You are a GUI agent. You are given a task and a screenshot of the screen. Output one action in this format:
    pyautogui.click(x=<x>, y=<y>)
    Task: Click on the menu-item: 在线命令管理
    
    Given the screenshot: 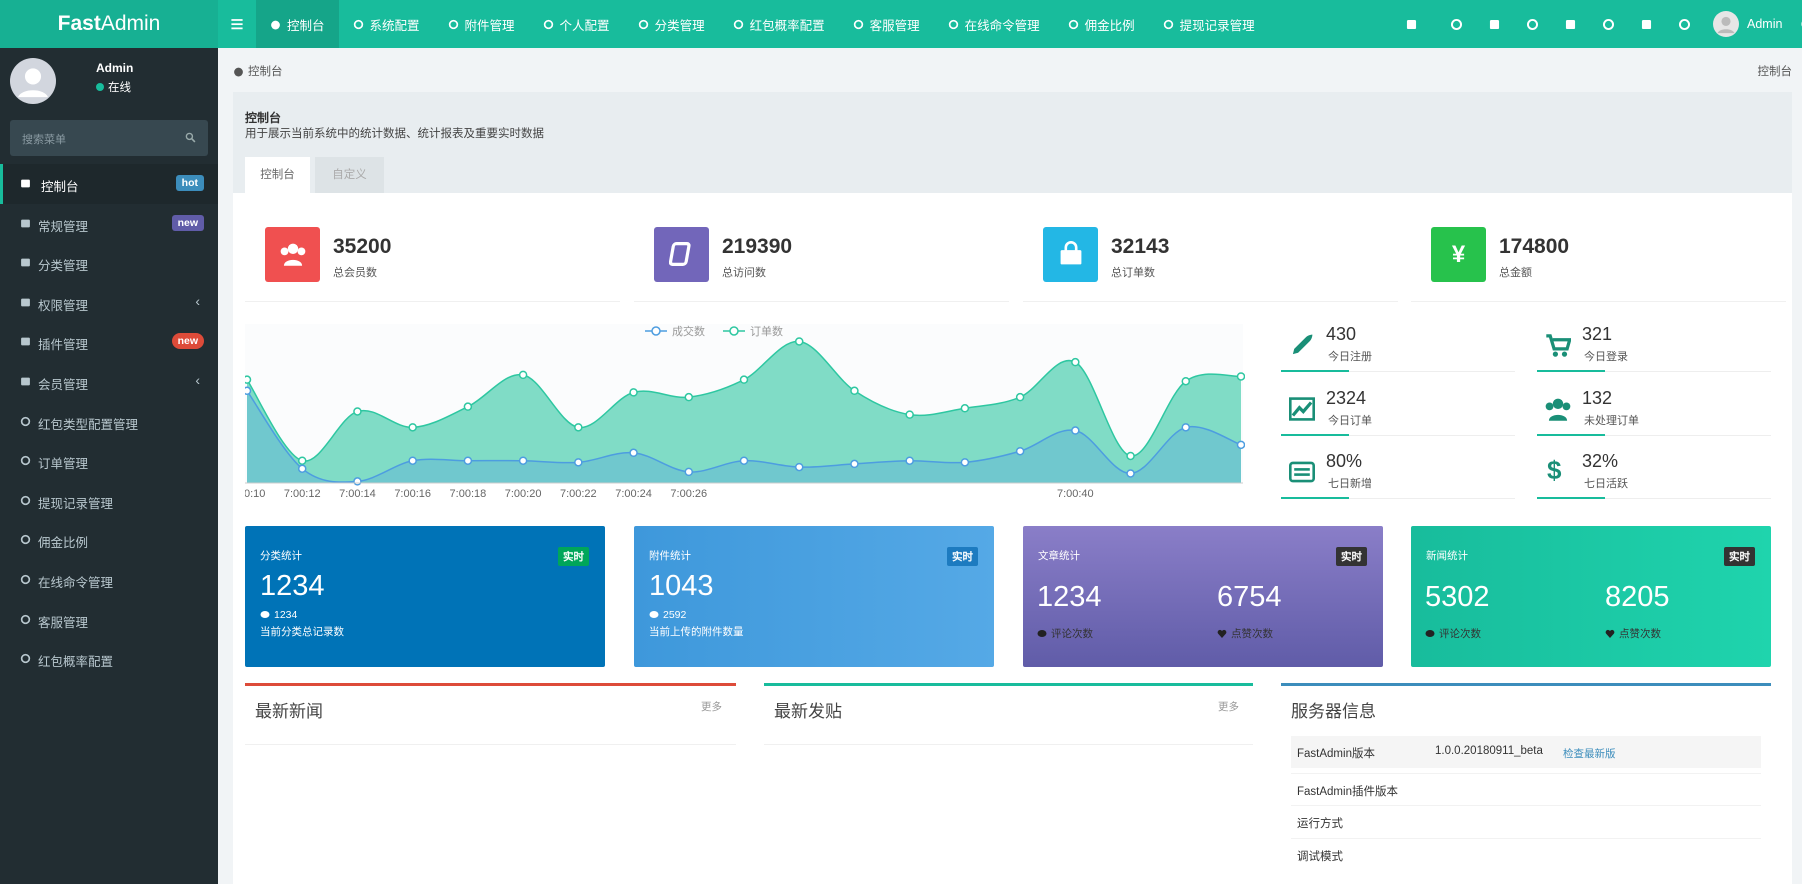 What is the action you would take?
    pyautogui.click(x=109, y=580)
    